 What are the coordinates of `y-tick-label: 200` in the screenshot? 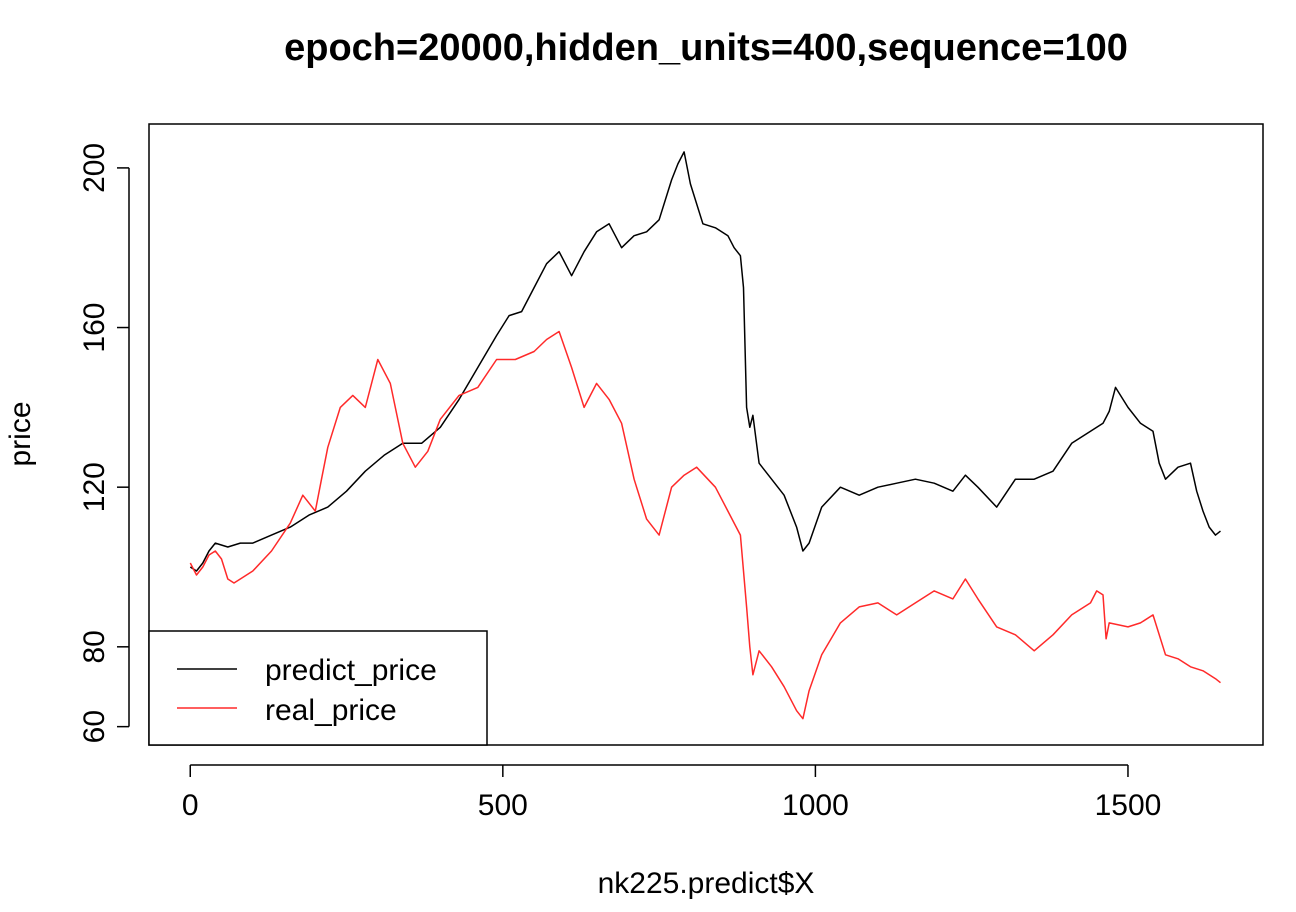 It's located at (94, 168).